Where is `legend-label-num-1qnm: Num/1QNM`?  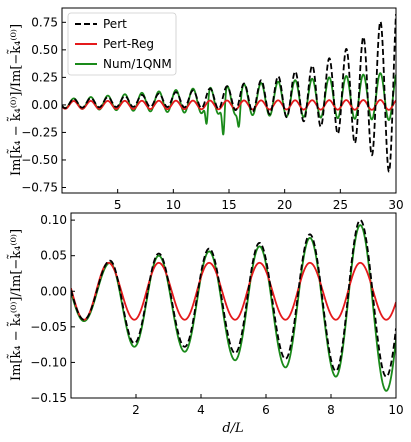
legend-label-num-1qnm: Num/1QNM is located at coordinates (137, 64).